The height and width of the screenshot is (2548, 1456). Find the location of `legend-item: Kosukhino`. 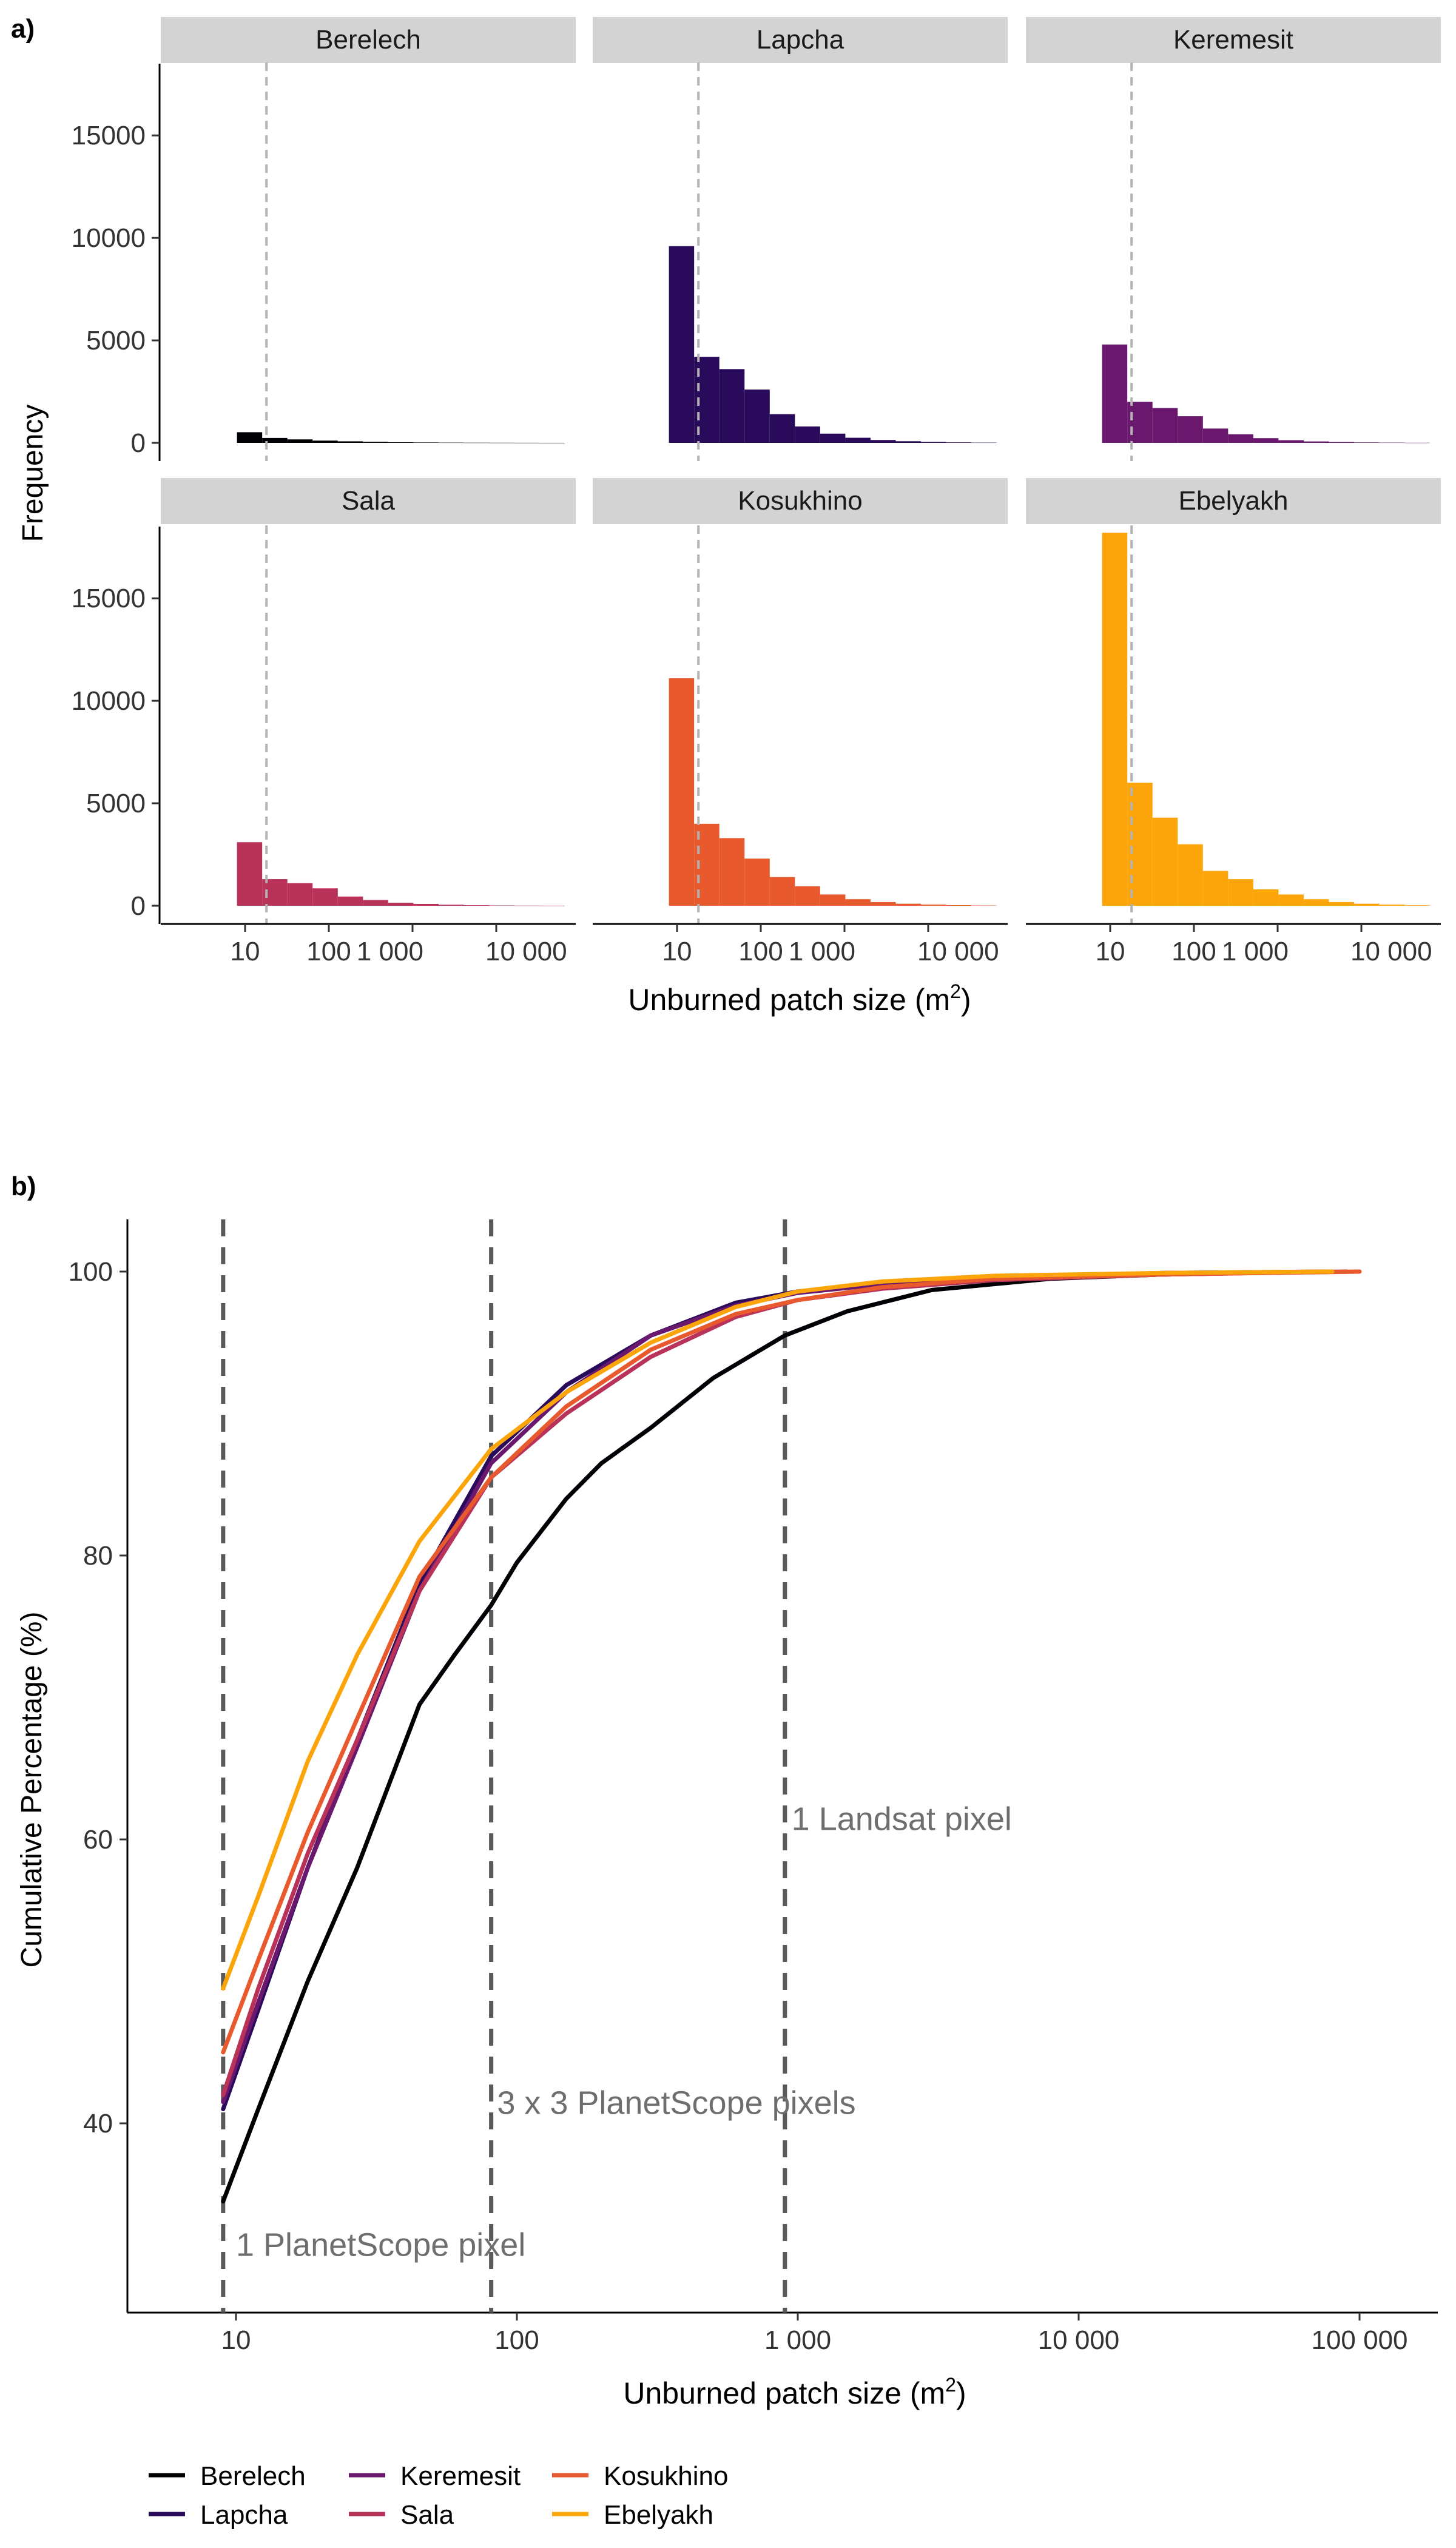

legend-item: Kosukhino is located at coordinates (640, 2476).